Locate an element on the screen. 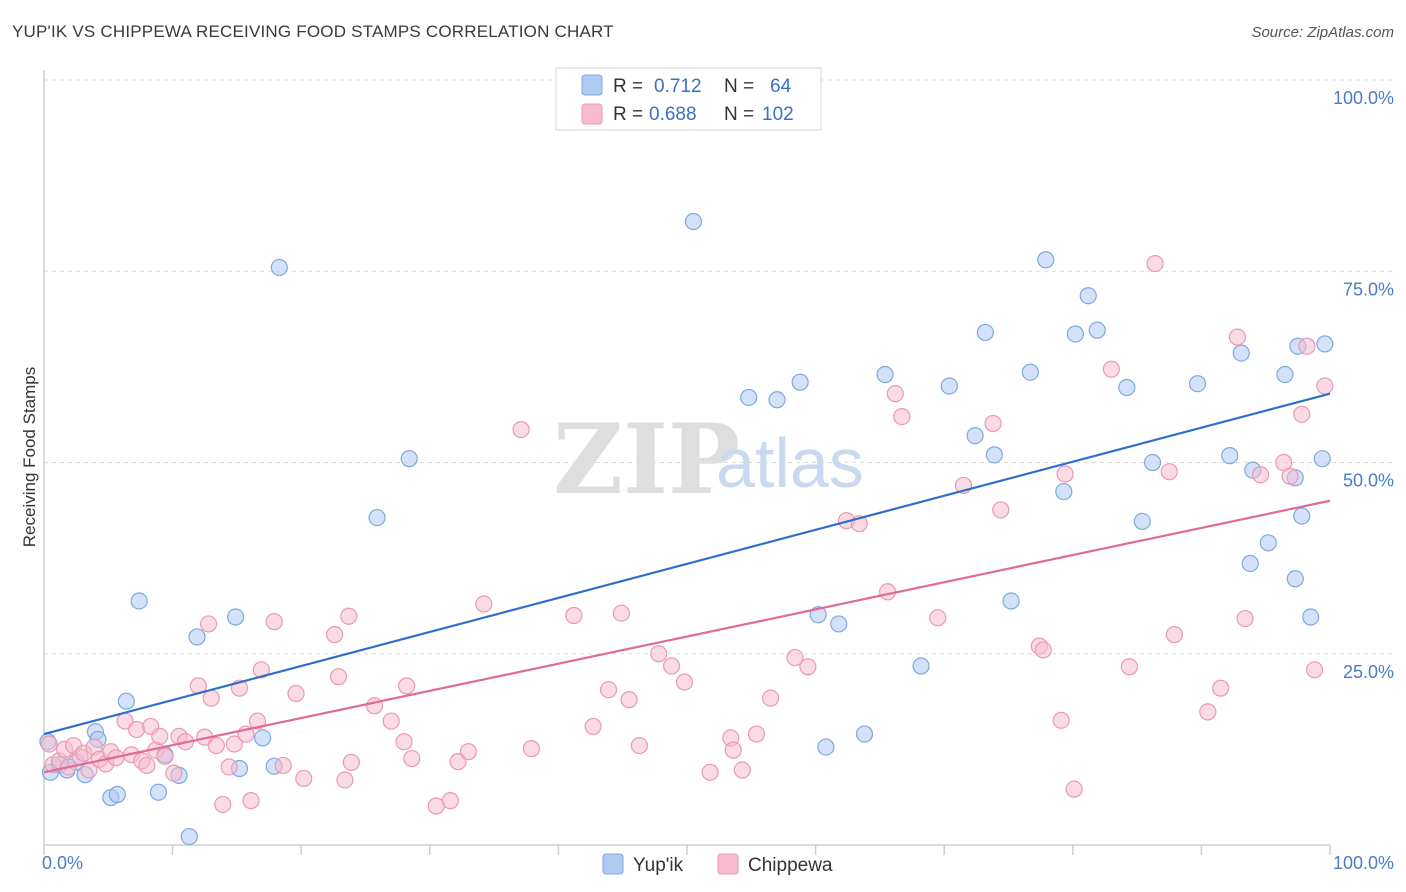  legend-bottom-yupik-swatch is located at coordinates (613, 864).